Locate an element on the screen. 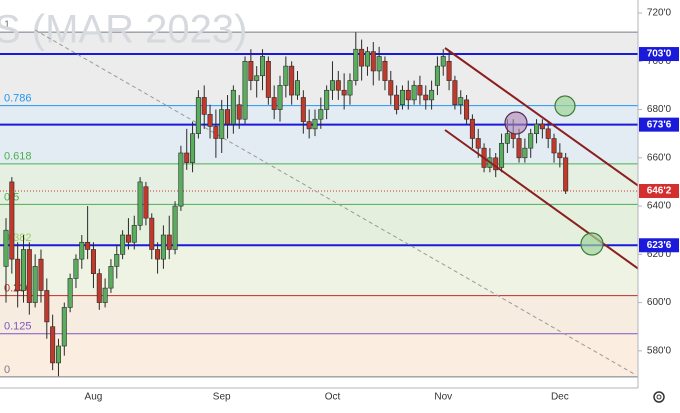 The height and width of the screenshot is (413, 680). x-axis-panel is located at coordinates (319, 398).